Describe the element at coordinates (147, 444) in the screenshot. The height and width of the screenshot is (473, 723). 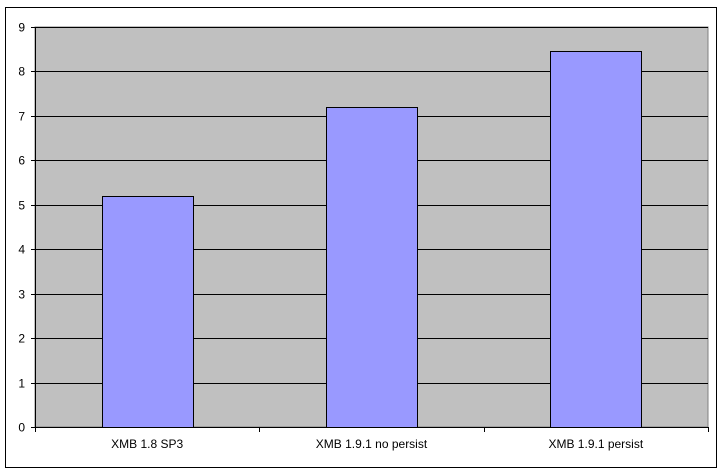
I see `x-tick-label: XMB 1.8 SP3` at that location.